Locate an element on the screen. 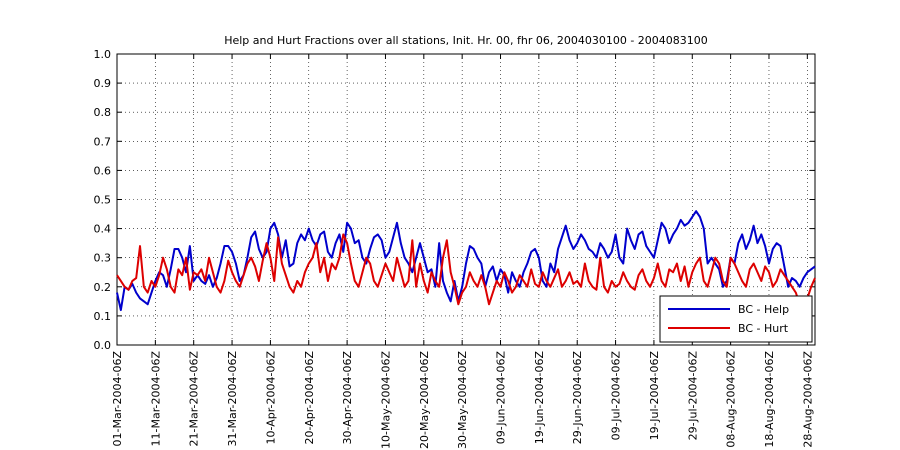  x-tick-label: 31-Mar-2004-06Z is located at coordinates (232, 399).